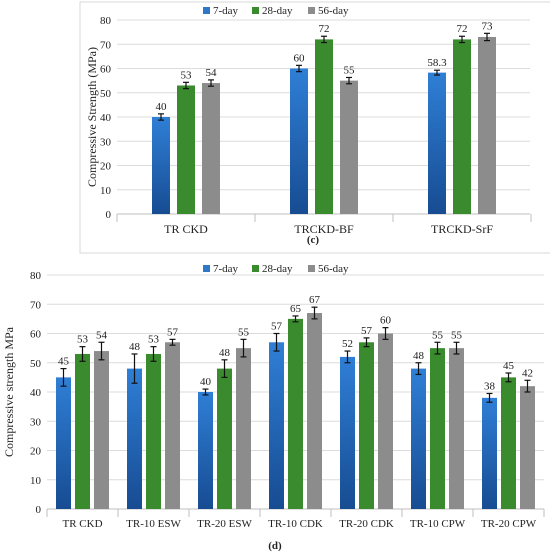 The width and height of the screenshot is (550, 554). What do you see at coordinates (324, 39) in the screenshot?
I see `panel-c-error-bar-28-day-trckd-bf` at bounding box center [324, 39].